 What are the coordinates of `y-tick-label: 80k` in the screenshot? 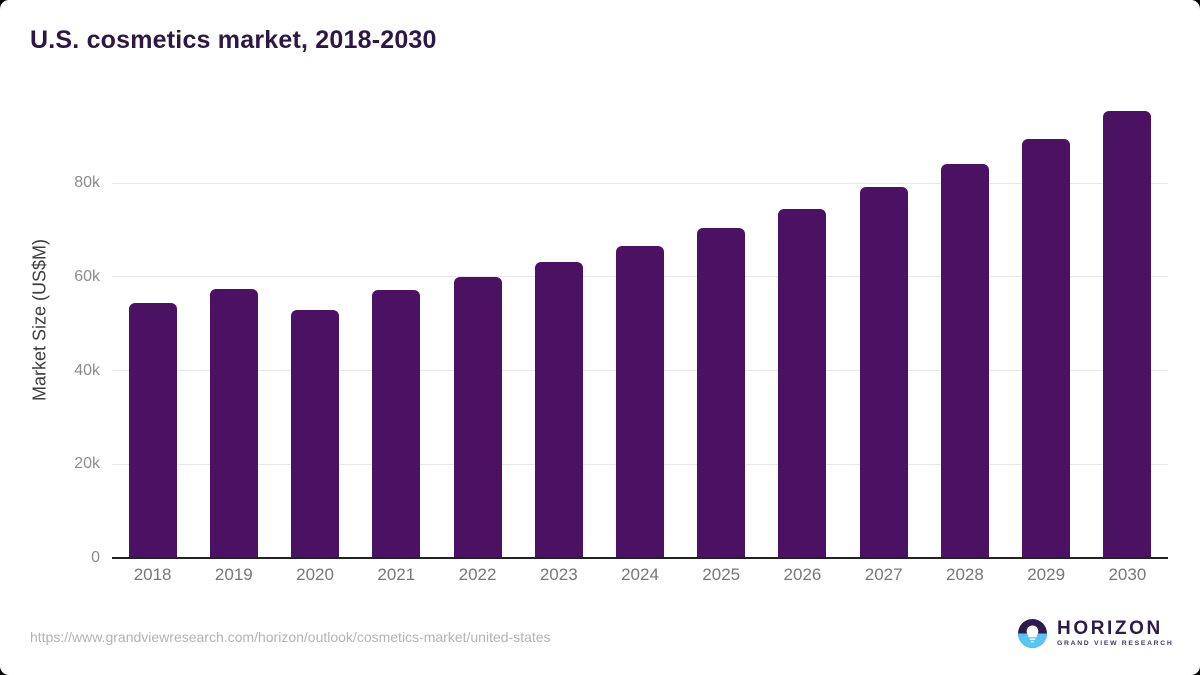 It's located at (87, 182).